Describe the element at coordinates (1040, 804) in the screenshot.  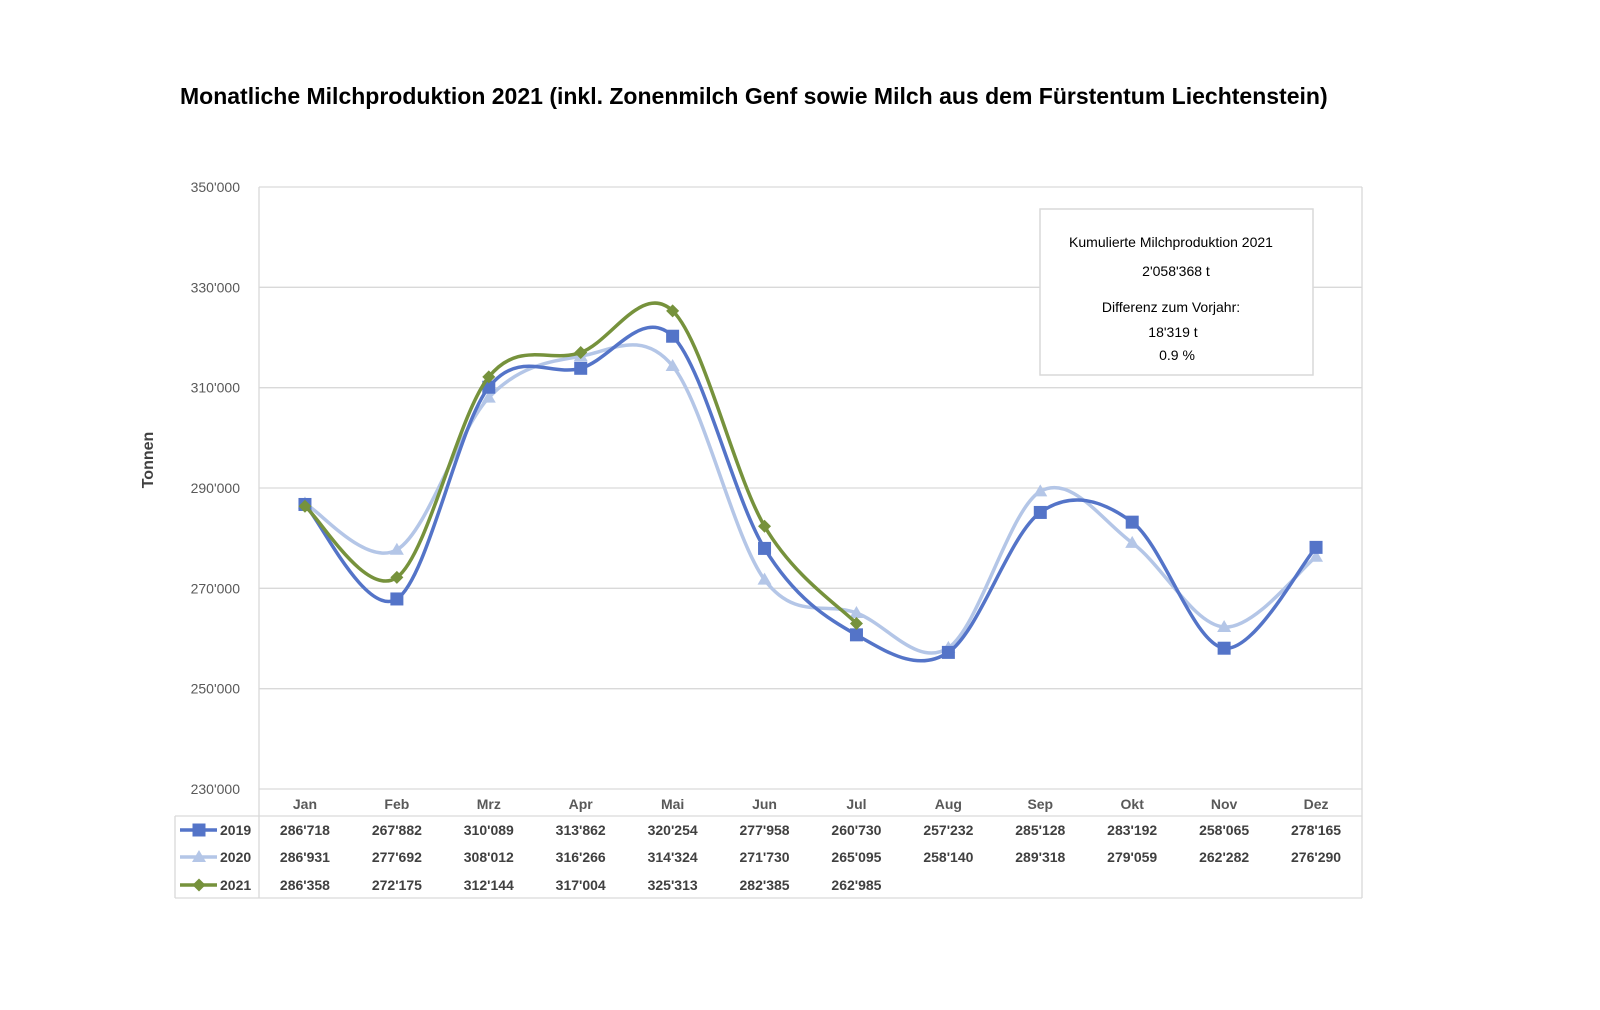
I see `x-tick-label: Sep` at that location.